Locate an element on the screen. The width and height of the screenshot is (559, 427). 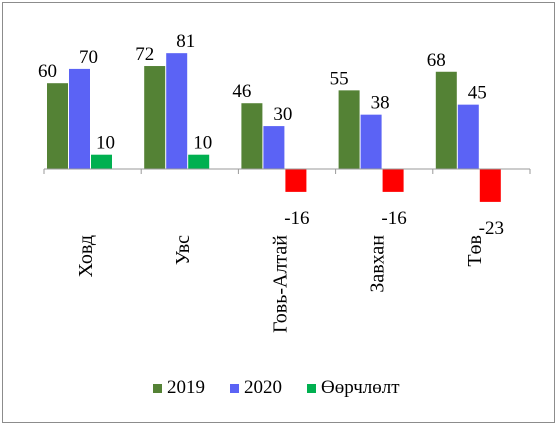
bar-2020-Говь-Алтай is located at coordinates (274, 147).